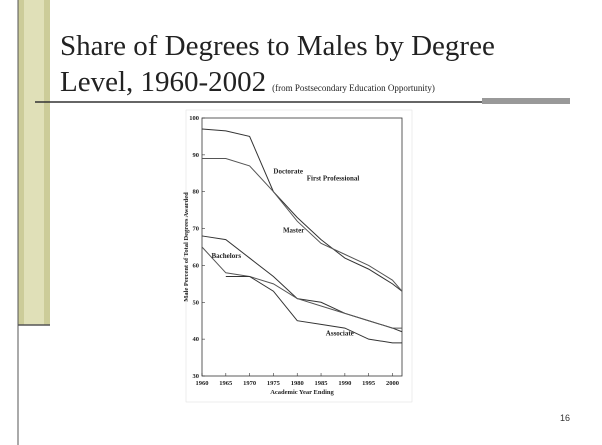 The width and height of the screenshot is (602, 445). I want to click on title: Level, 1960-2002, so click(163, 82).